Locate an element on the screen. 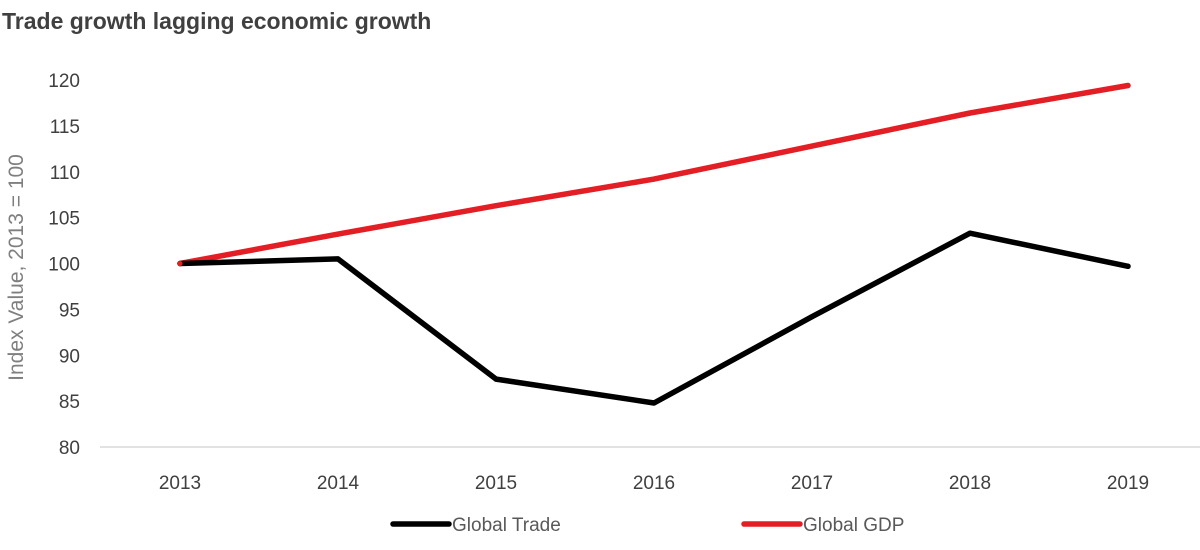  y-tick-label: 105 is located at coordinates (64, 219).